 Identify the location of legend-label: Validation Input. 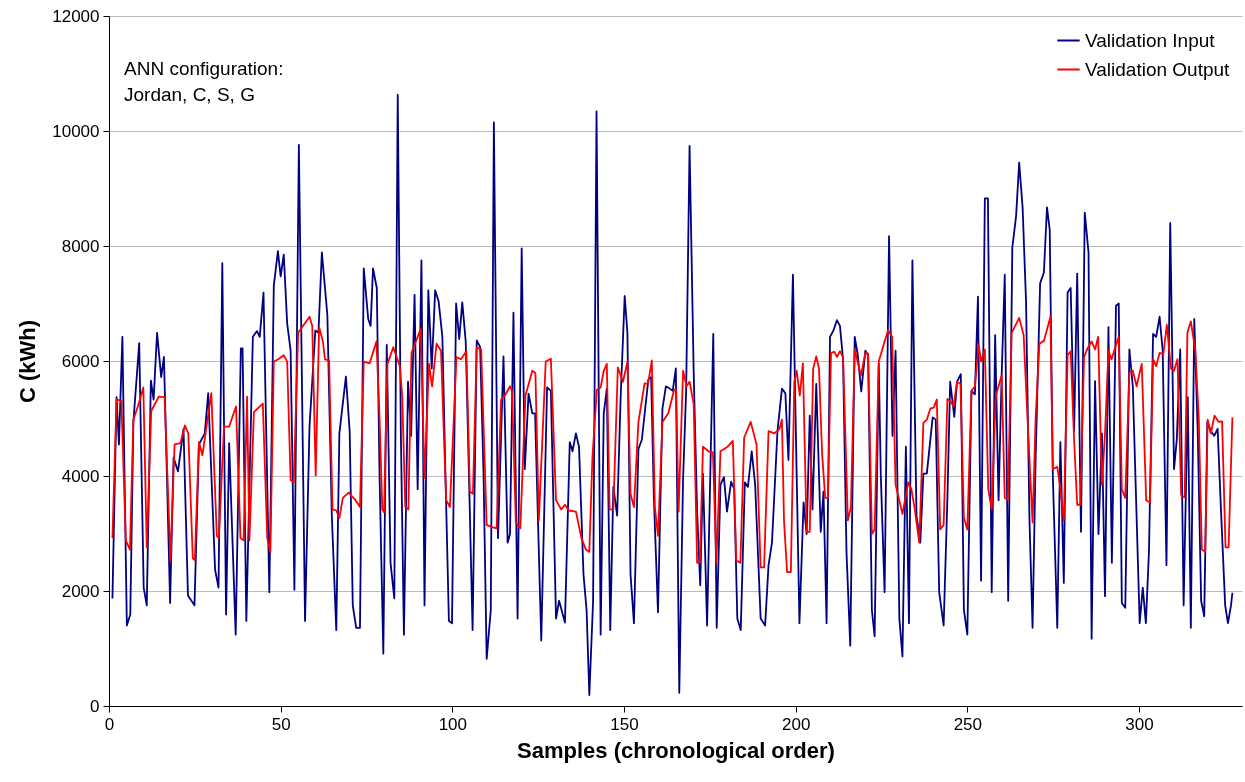
(1150, 40).